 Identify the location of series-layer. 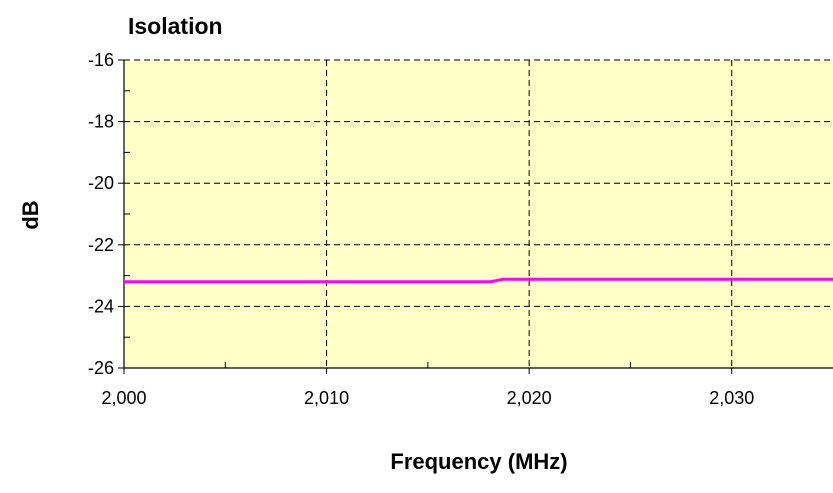
(478, 280).